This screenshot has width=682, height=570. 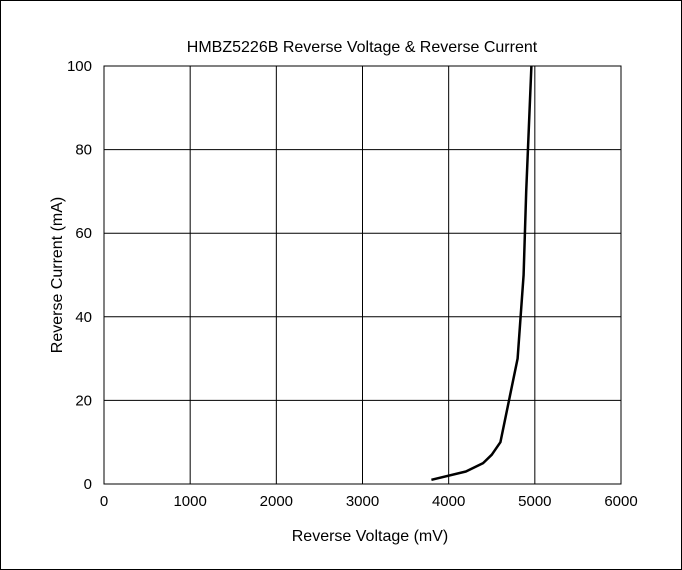 What do you see at coordinates (83, 233) in the screenshot?
I see `y-tick-label: 60` at bounding box center [83, 233].